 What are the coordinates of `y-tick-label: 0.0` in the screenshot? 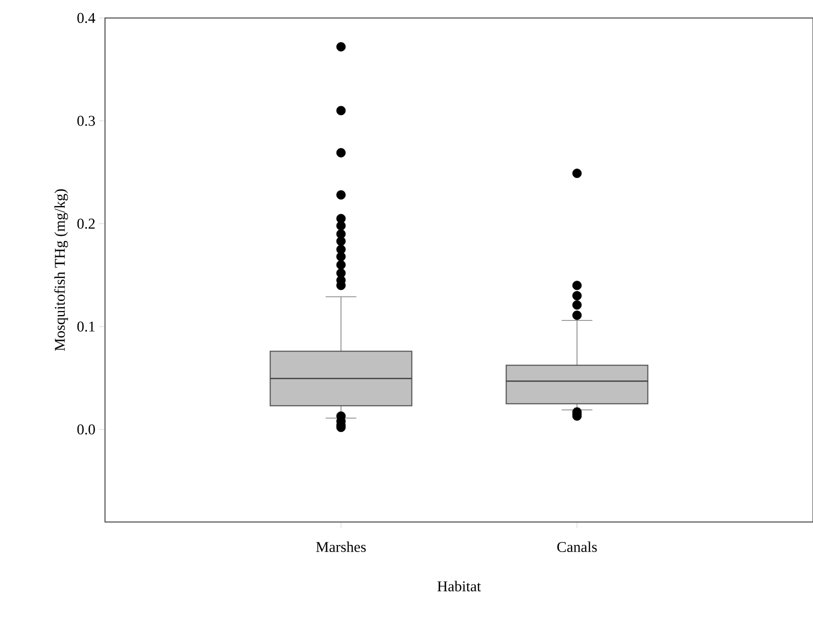 It's located at (86, 429).